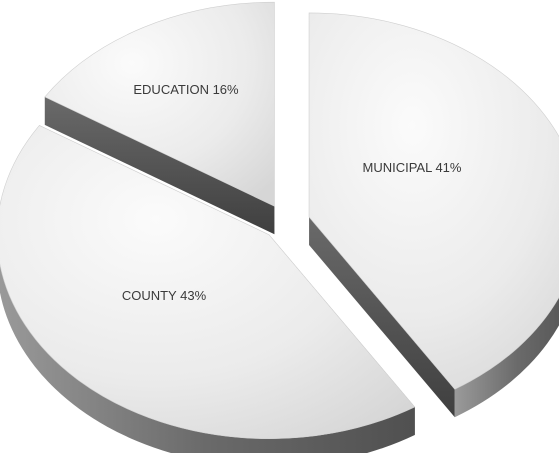 The image size is (559, 453). I want to click on pie-label-education: EDUCATION 16%, so click(186, 89).